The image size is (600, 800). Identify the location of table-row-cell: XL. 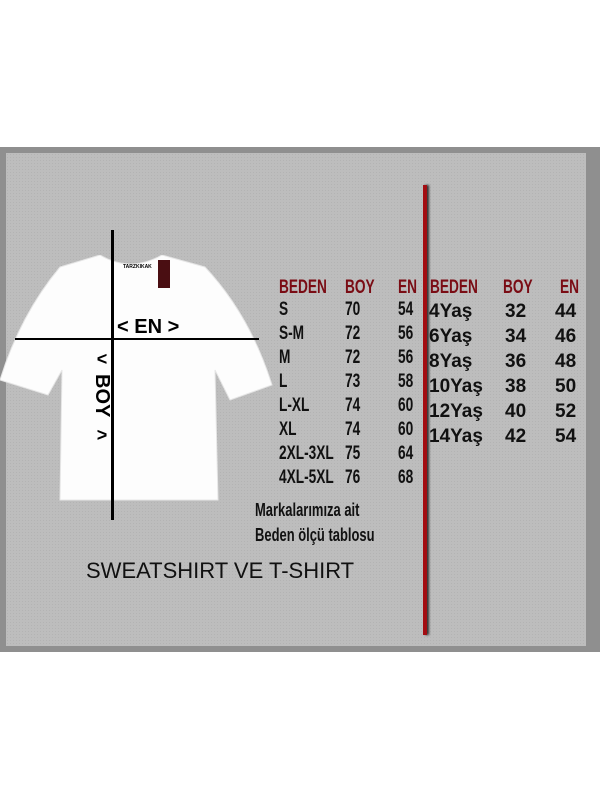
(291, 429).